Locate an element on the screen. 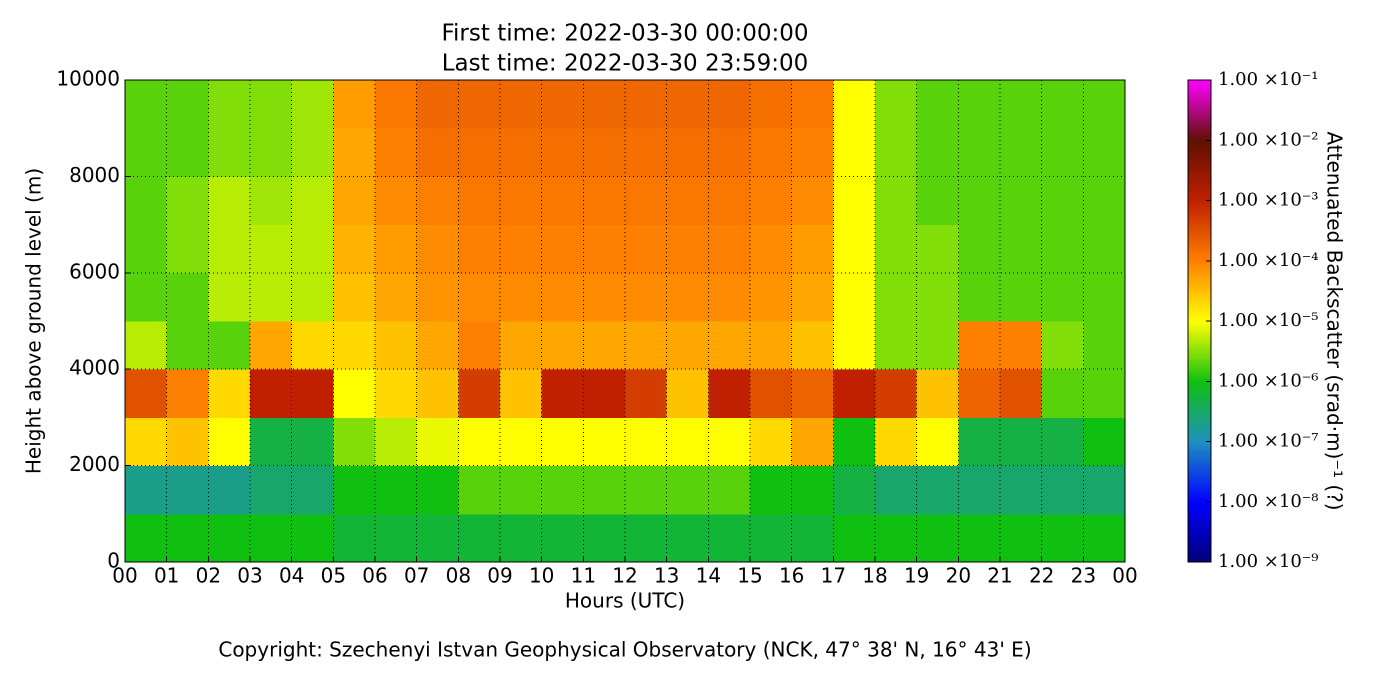  y-tick-label: 0 is located at coordinates (113, 561).